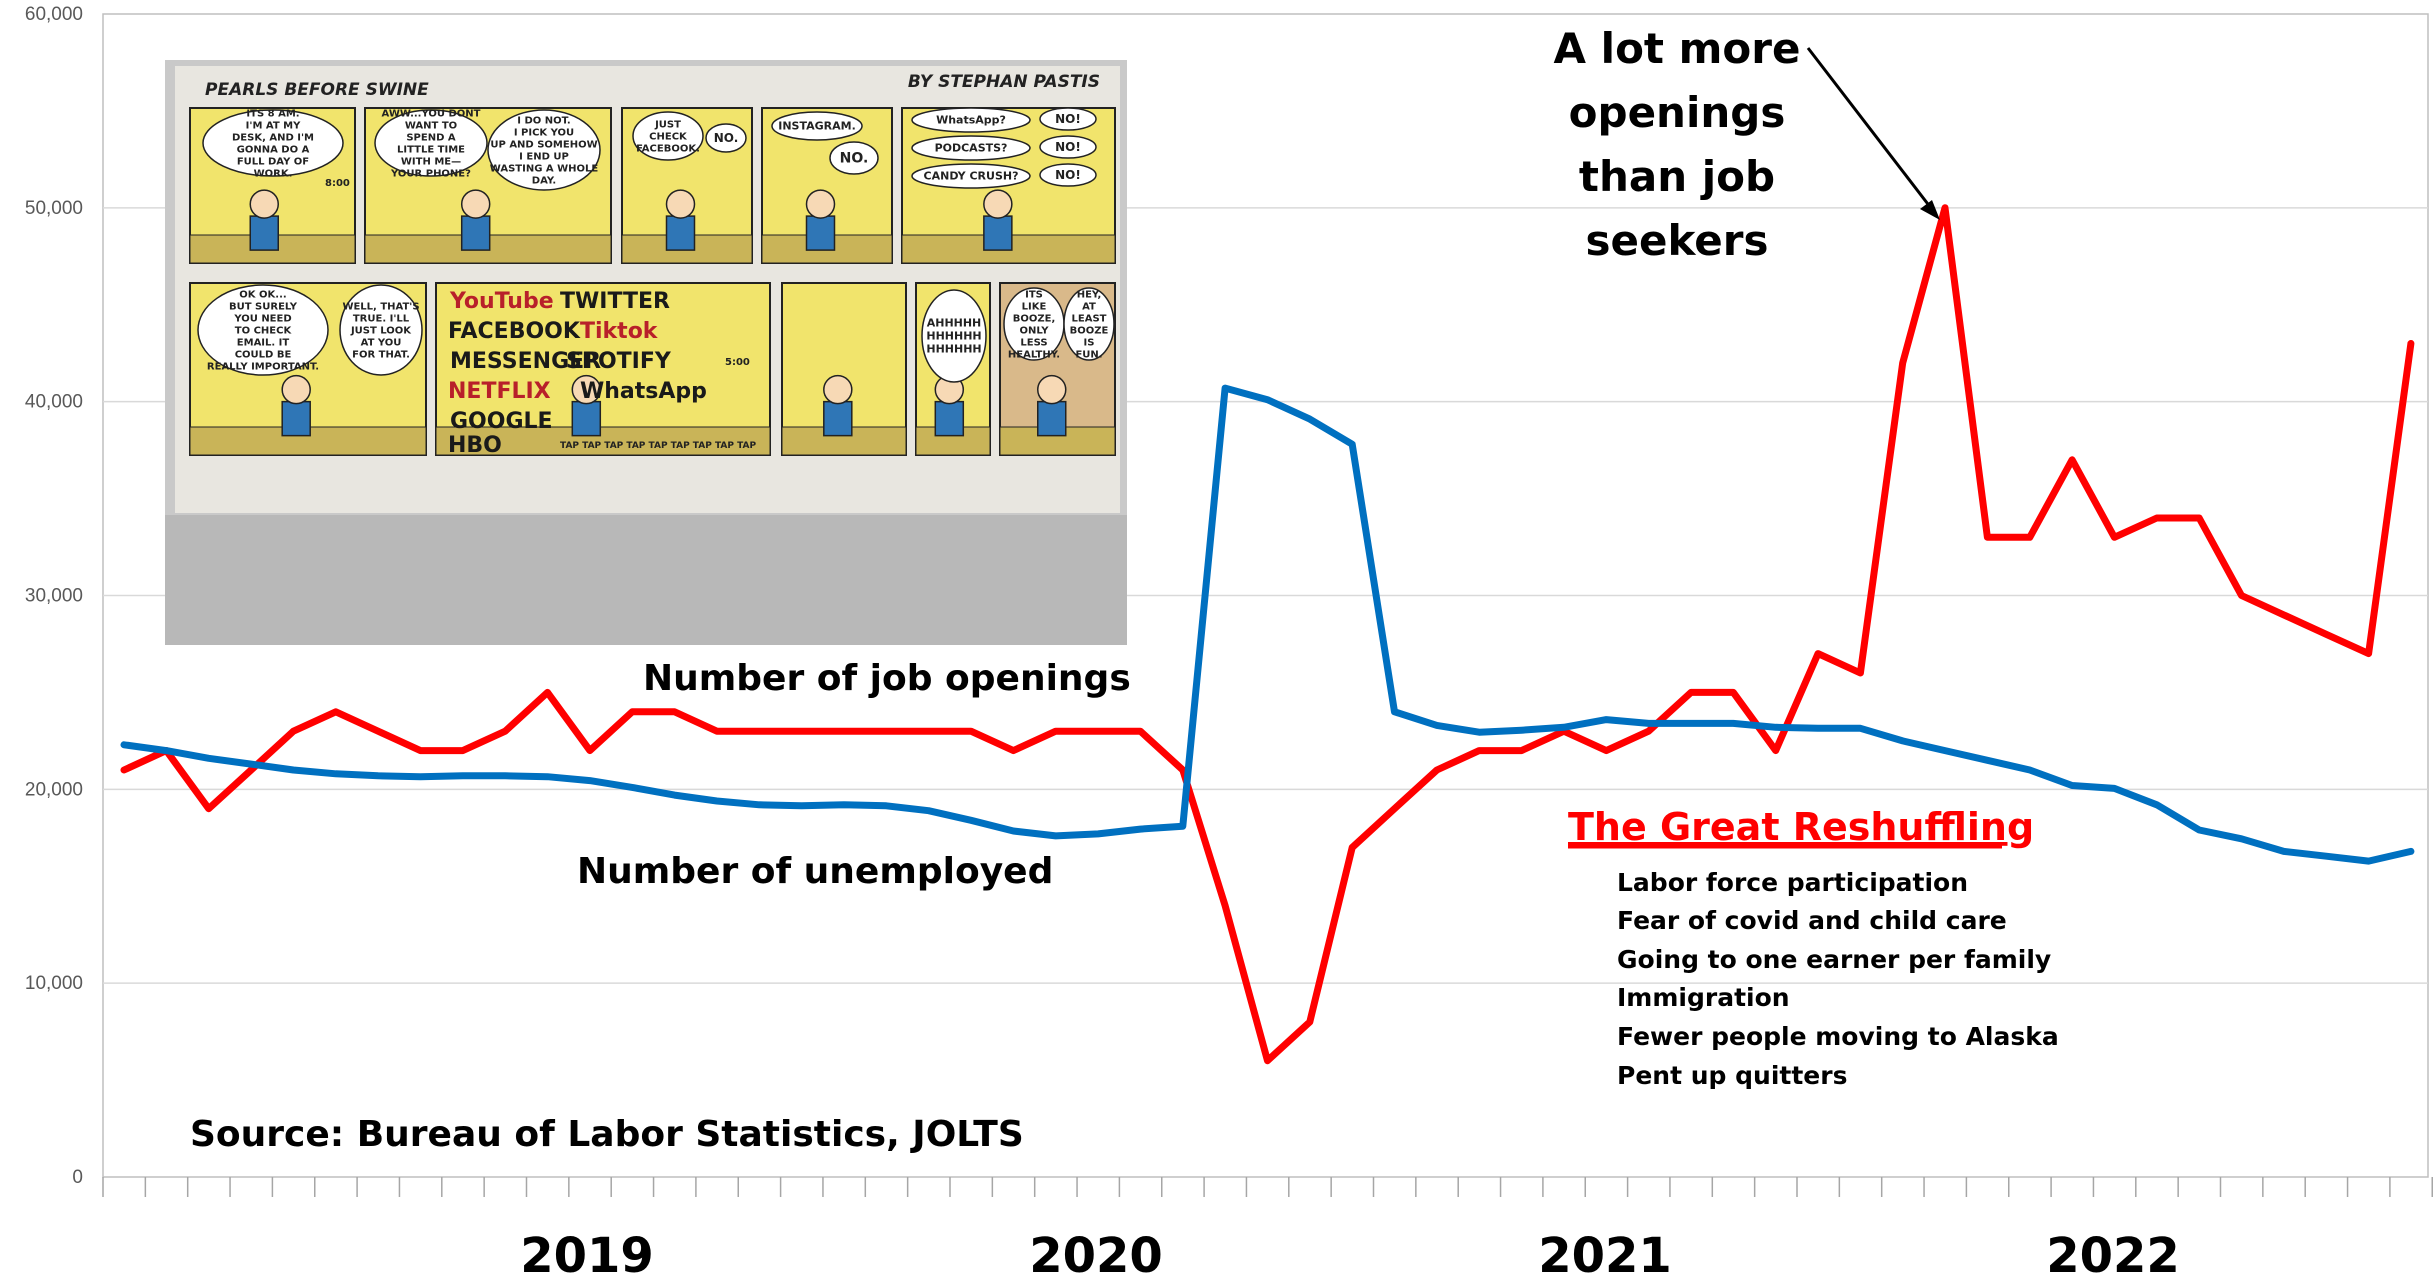 Image resolution: width=2435 pixels, height=1283 pixels. What do you see at coordinates (273, 125) in the screenshot?
I see `comic-bubble-text: I'M AT MY` at bounding box center [273, 125].